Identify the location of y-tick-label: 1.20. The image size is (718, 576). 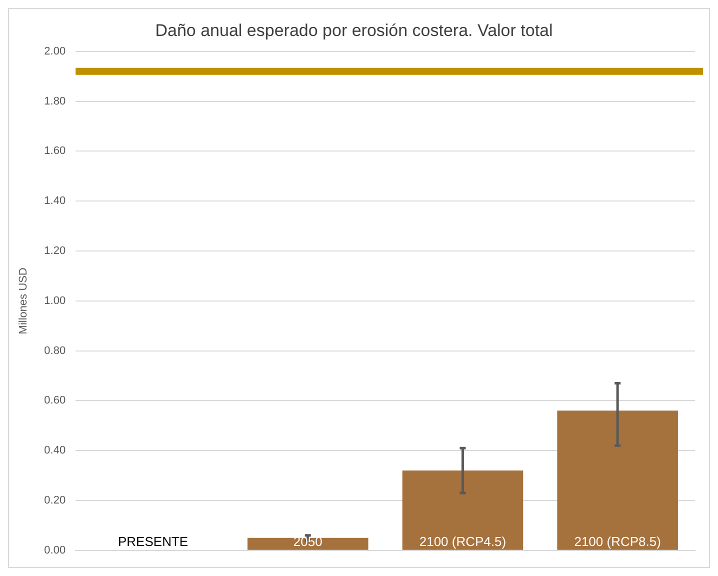
(55, 251).